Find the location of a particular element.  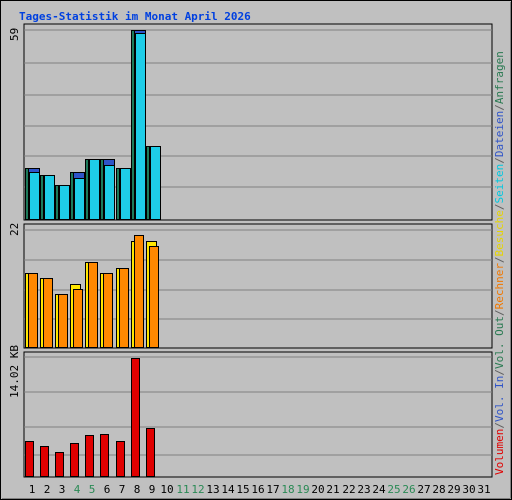

day-label: 12 is located at coordinates (197, 489).